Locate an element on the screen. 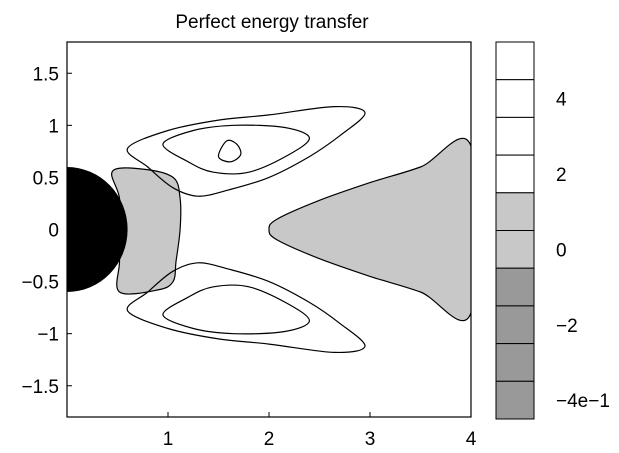 The image size is (619, 453). y-tick-label: 0.5 is located at coordinates (46, 178).